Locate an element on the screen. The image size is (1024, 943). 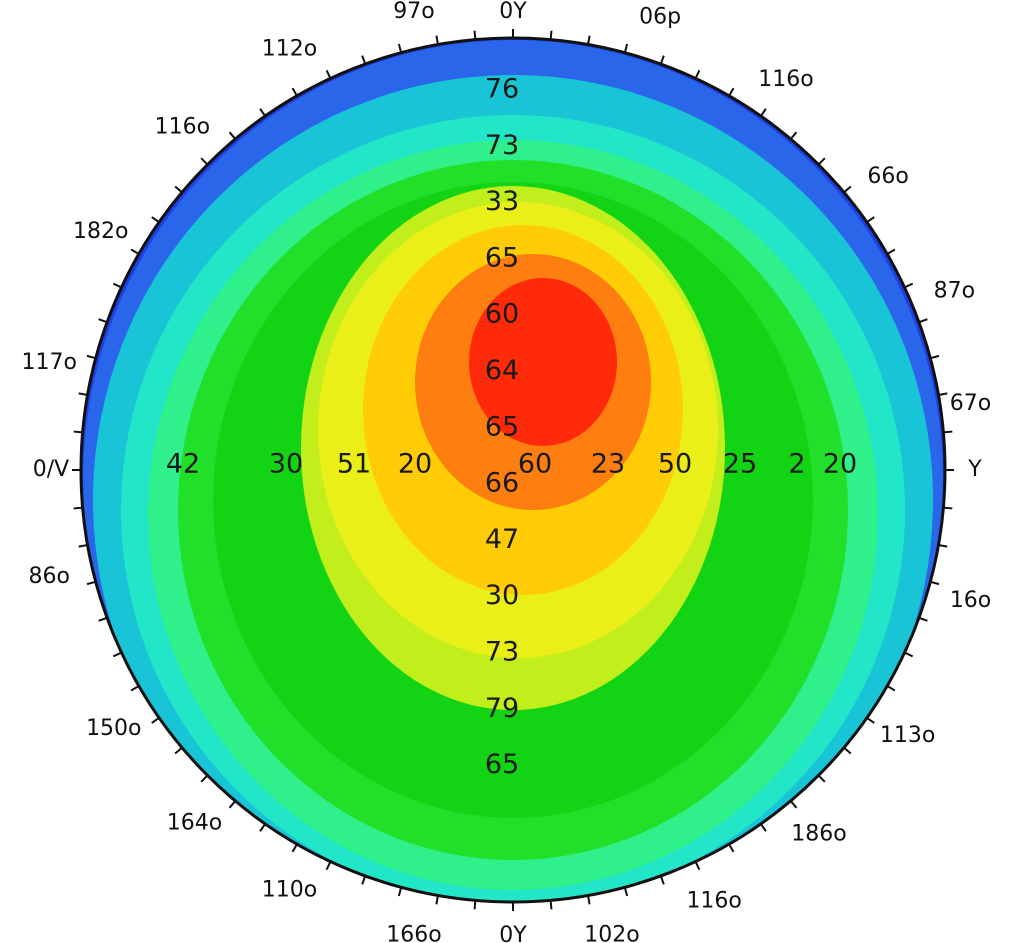
vertical-value-label: 64 is located at coordinates (502, 370).